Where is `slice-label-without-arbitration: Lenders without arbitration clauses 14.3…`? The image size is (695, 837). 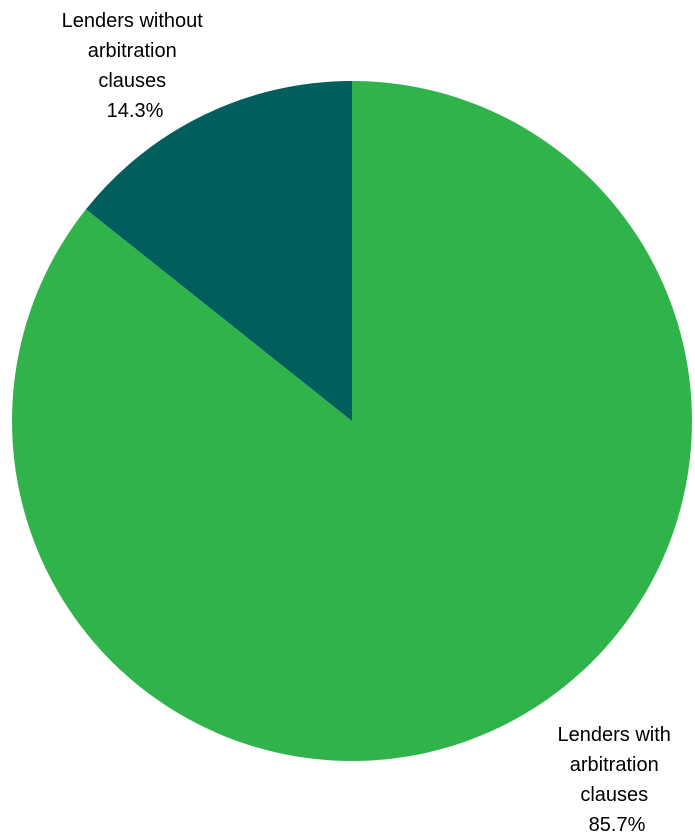 slice-label-without-arbitration: Lenders without arbitration clauses 14.3… is located at coordinates (135, 66).